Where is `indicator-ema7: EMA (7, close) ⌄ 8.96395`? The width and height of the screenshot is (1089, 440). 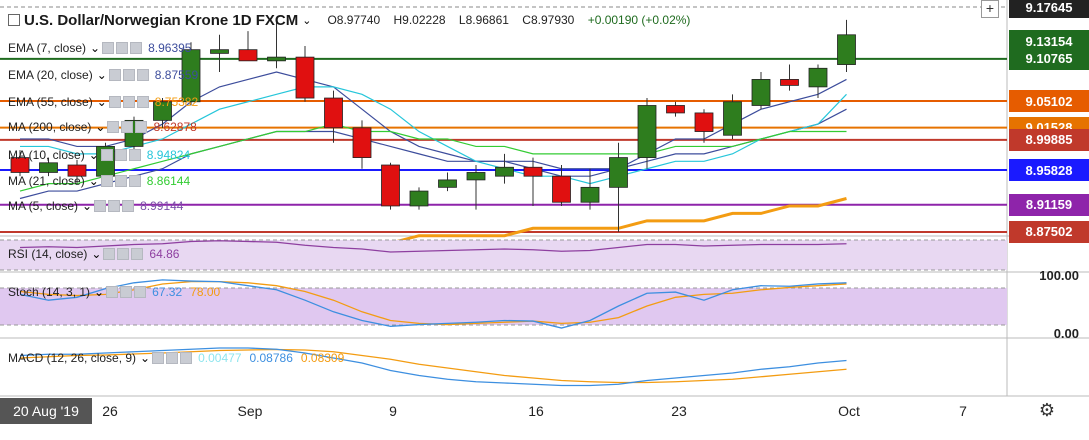
indicator-ema7: EMA (7, close) ⌄ 8.96395 is located at coordinates (100, 48).